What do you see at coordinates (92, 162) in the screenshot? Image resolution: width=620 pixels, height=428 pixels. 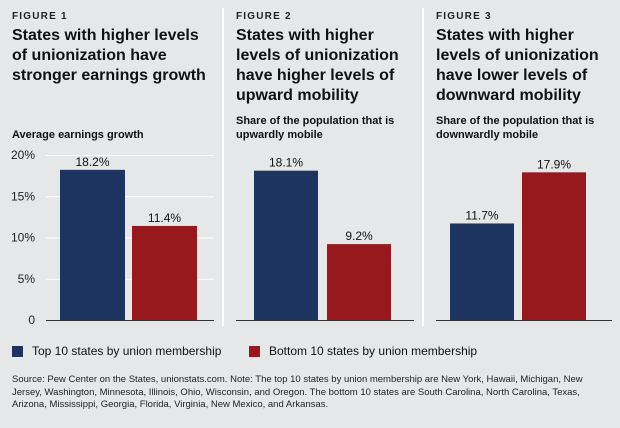 I see `bar-value-label: 18.2%` at bounding box center [92, 162].